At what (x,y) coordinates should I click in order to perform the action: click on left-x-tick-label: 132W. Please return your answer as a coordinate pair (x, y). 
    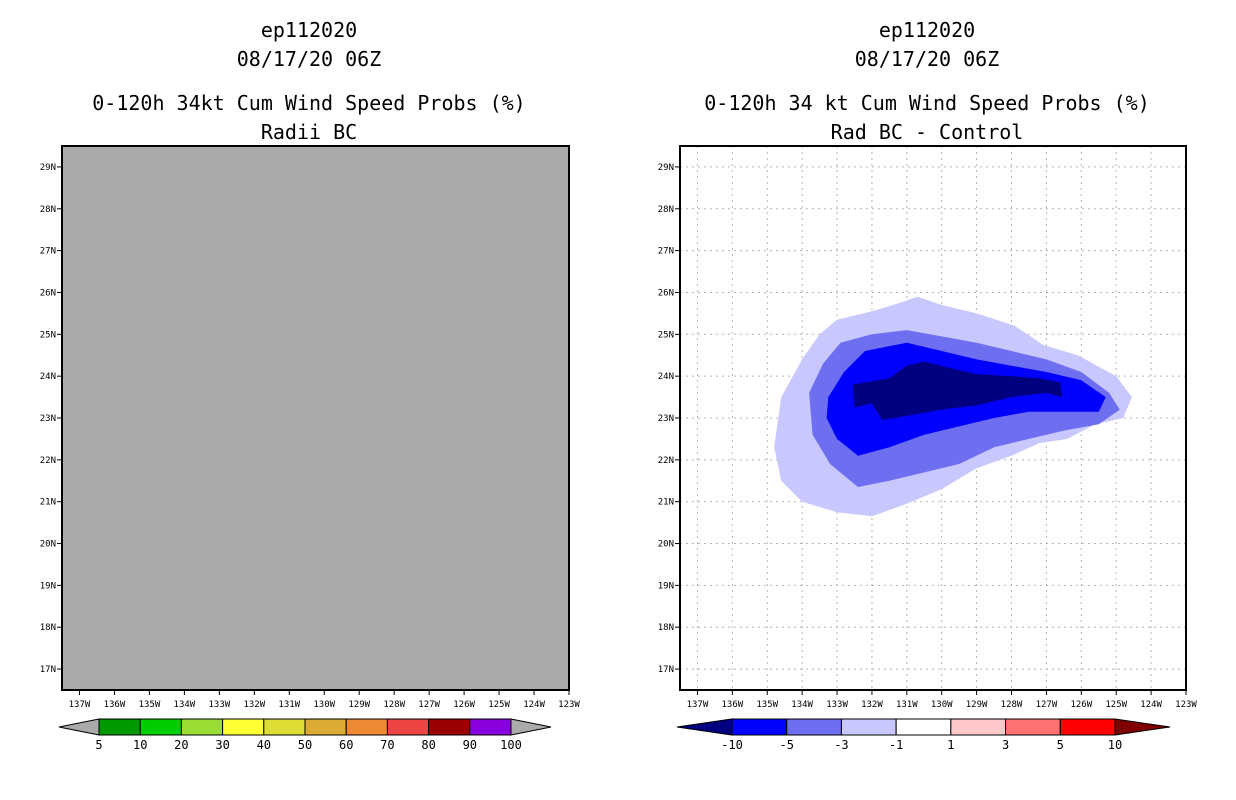
    Looking at the image, I should click on (254, 705).